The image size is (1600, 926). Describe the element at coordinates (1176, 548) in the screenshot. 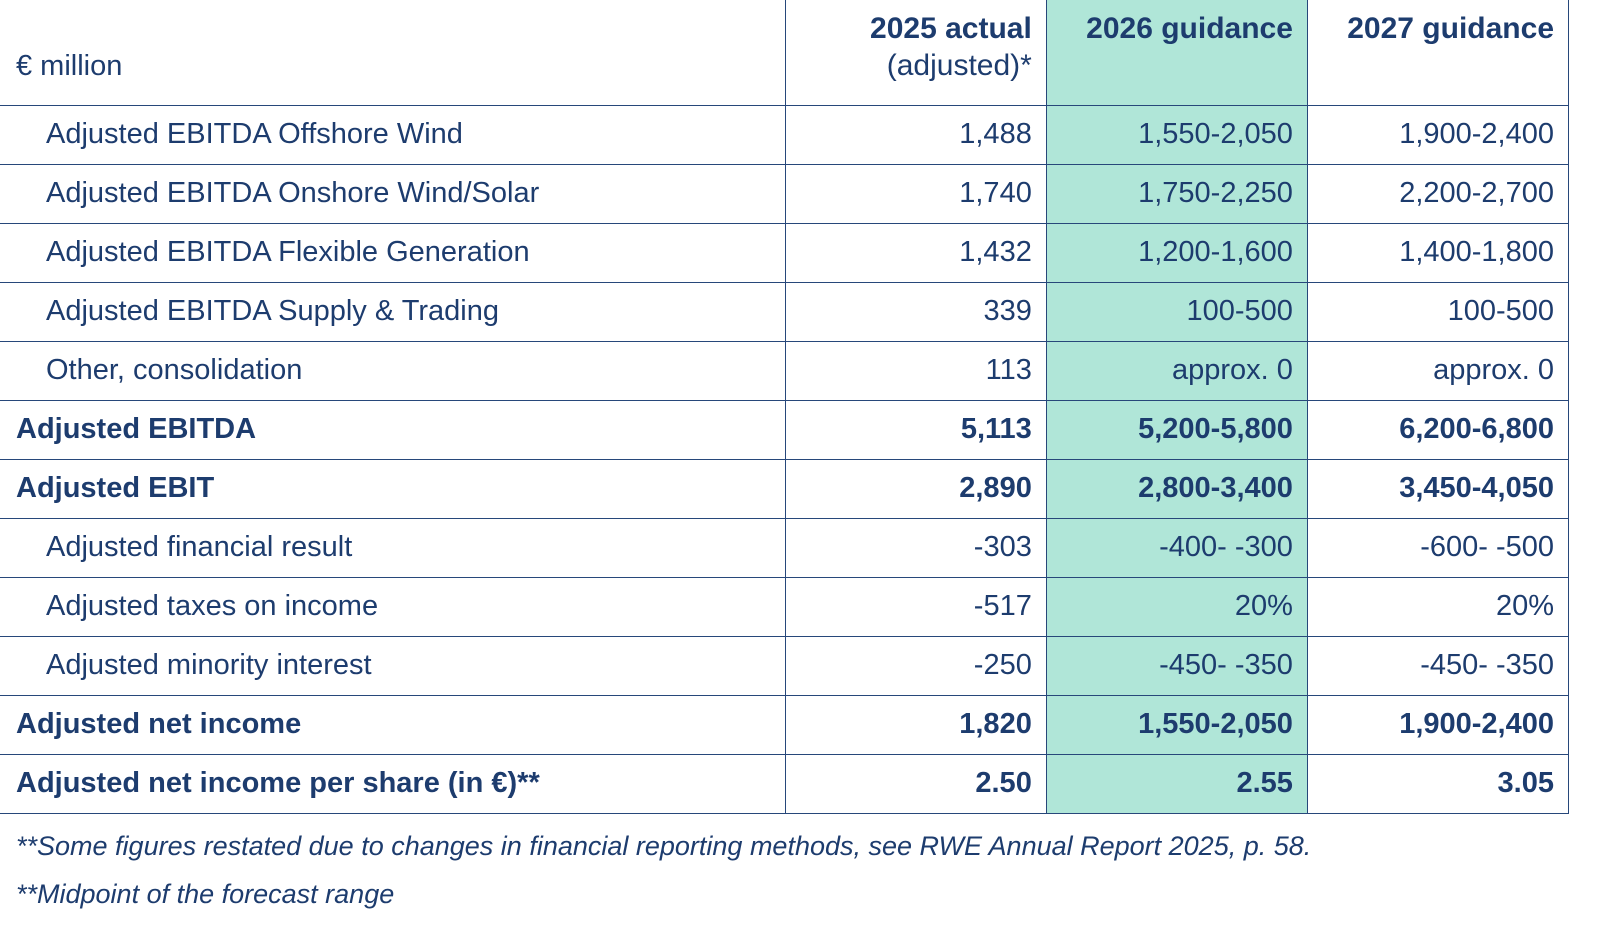

I see `row-value: -400- -300` at that location.